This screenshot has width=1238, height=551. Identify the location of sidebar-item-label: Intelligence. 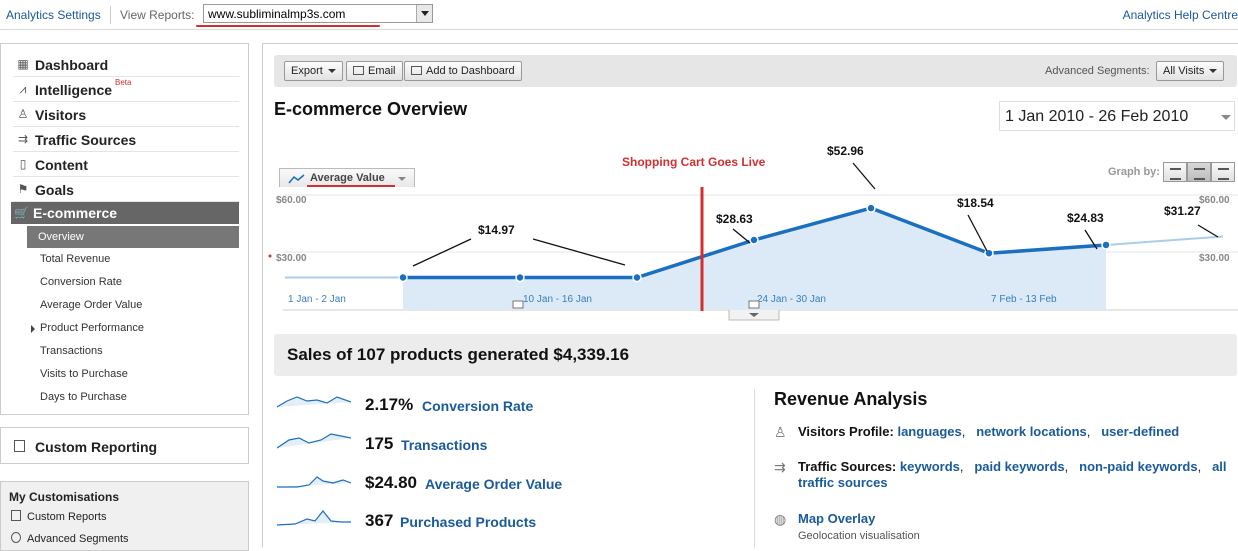
(74, 90).